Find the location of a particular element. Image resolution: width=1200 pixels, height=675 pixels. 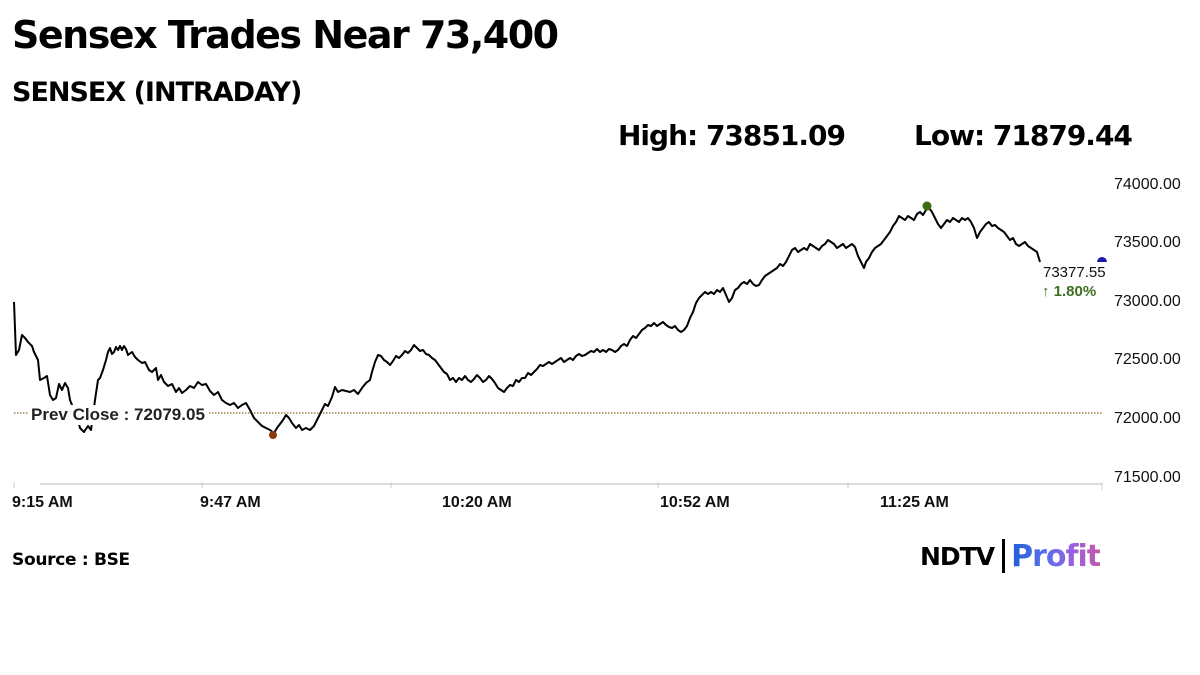

last-value-label: 73377.55 is located at coordinates (1074, 272).